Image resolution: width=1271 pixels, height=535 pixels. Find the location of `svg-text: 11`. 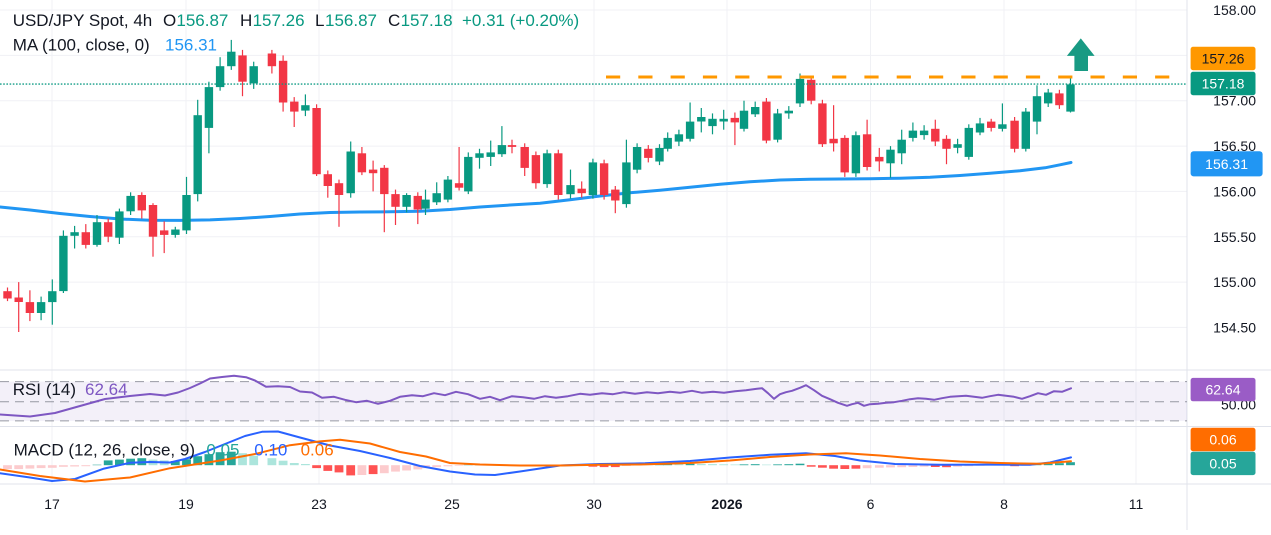

svg-text: 11 is located at coordinates (1136, 504).